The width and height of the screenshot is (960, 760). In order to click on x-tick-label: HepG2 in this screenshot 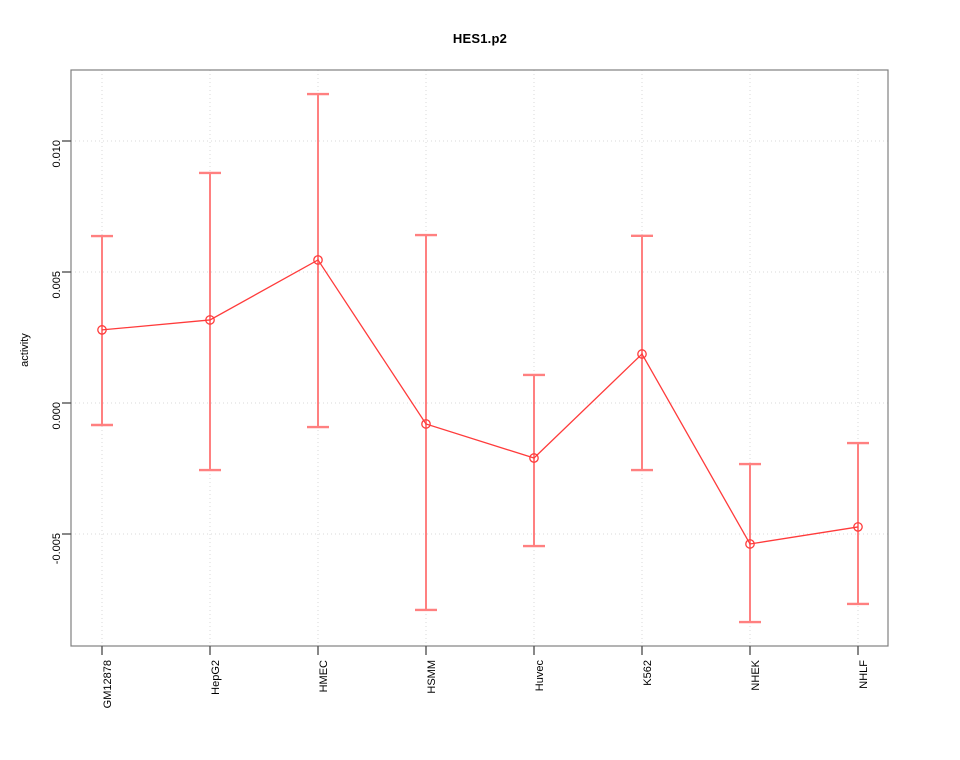, I will do `click(216, 677)`.